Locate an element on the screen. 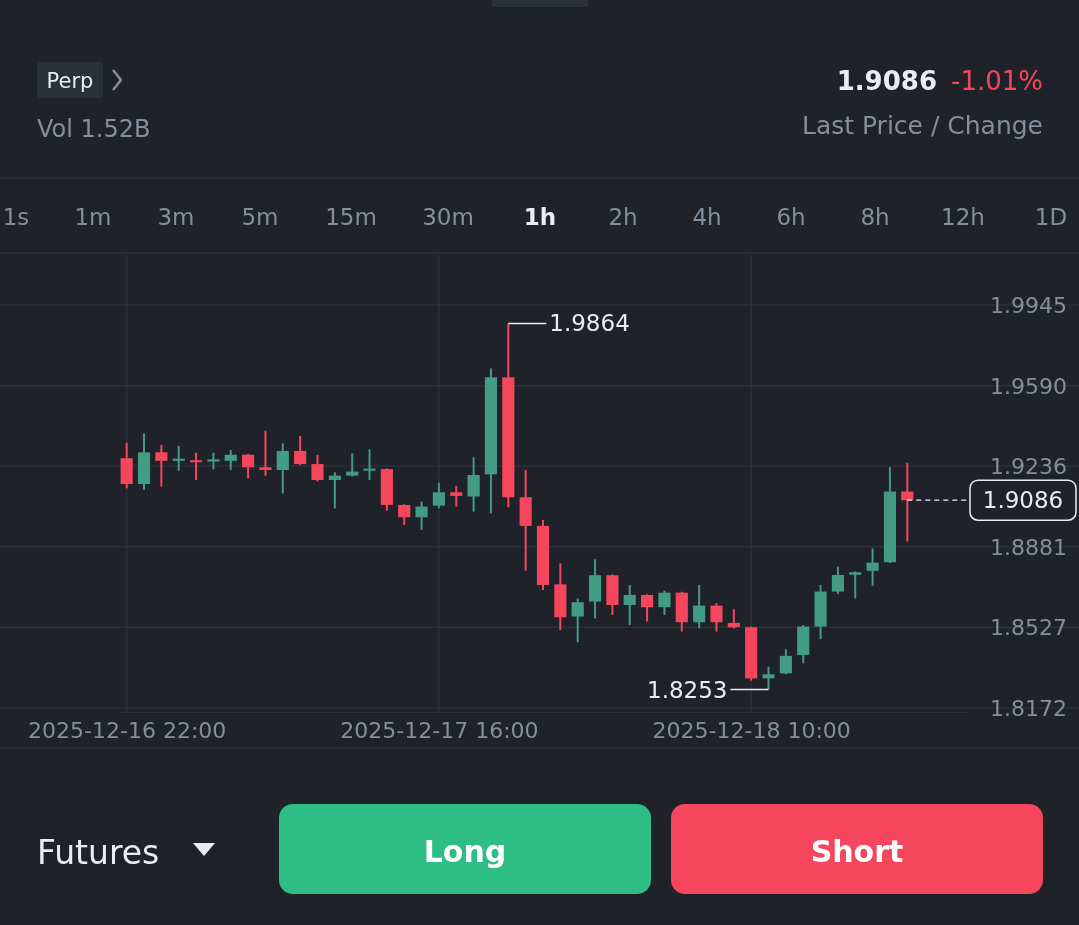 The width and height of the screenshot is (1079, 925). text: 30m is located at coordinates (448, 217).